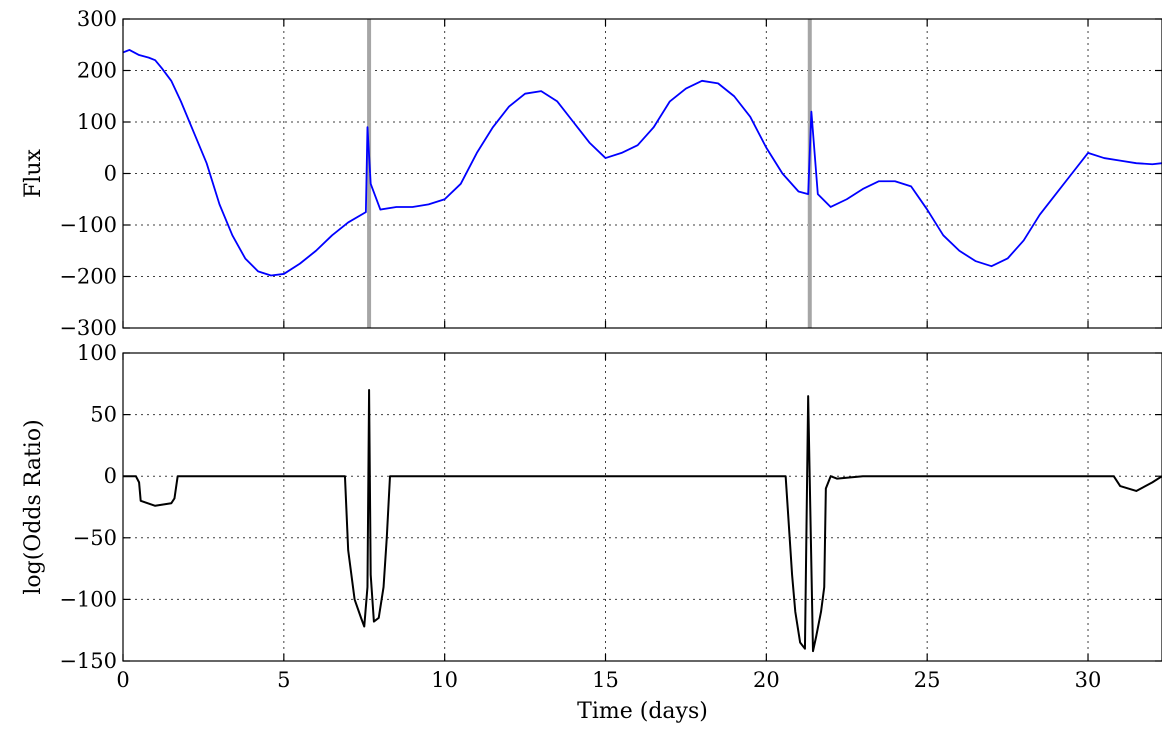 This screenshot has width=1162, height=731. Describe the element at coordinates (103, 415) in the screenshot. I see `y-tick-label: 50` at that location.